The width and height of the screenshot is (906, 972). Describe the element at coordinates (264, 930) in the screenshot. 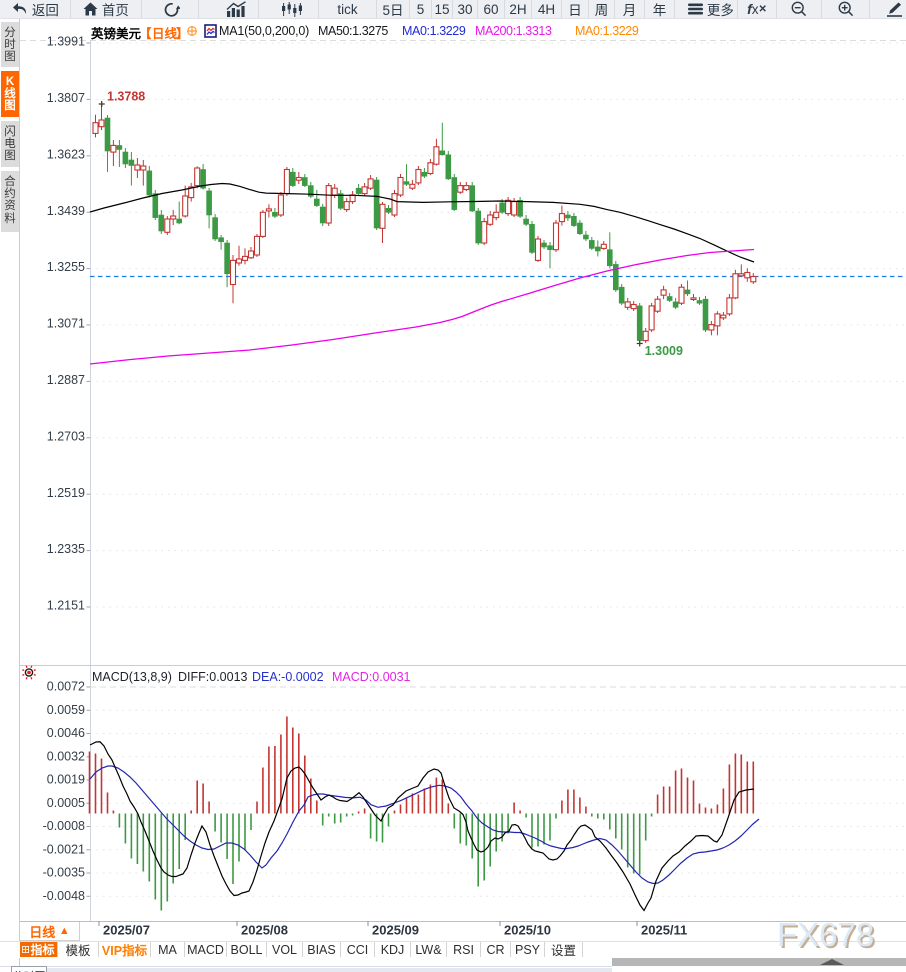

I see `svg-text: 2025/08` at that location.